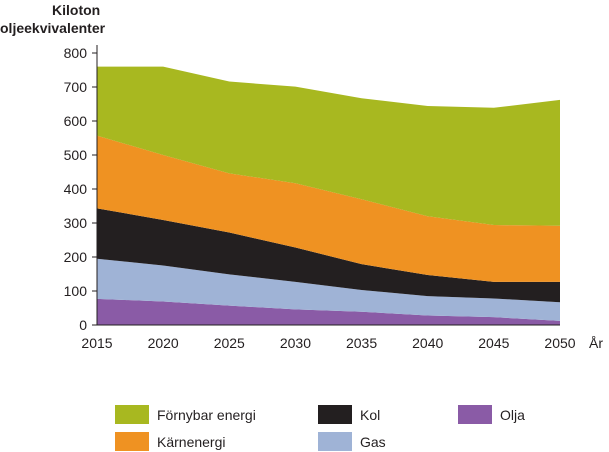 This screenshot has width=609, height=452. I want to click on legend-item-gas: Gas, so click(352, 441).